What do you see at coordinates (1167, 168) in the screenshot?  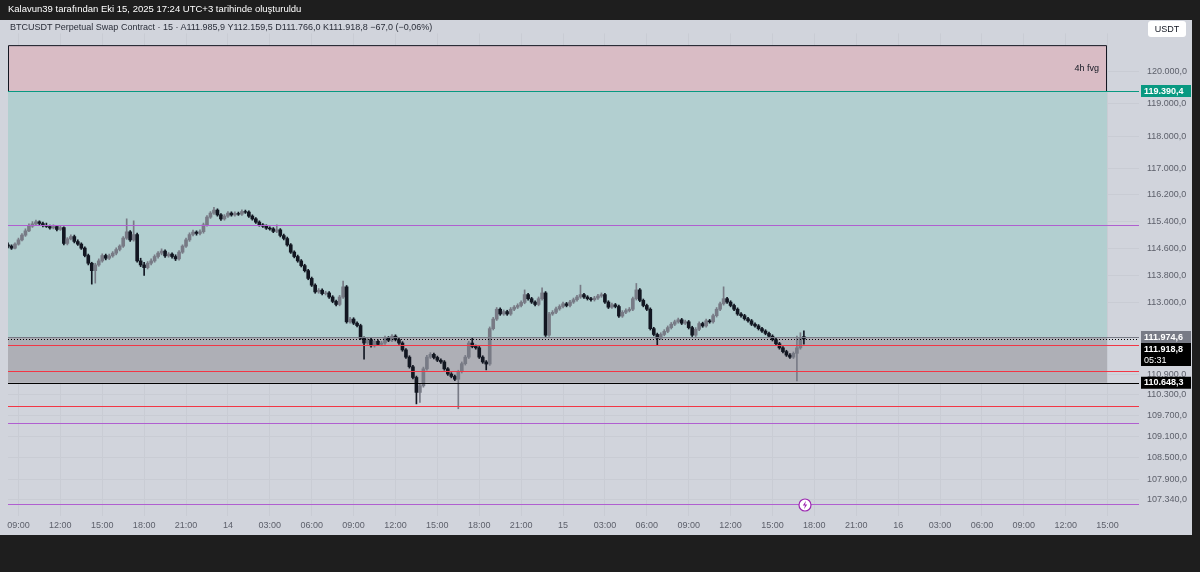 I see `y-tick-label: 117.000,0` at bounding box center [1167, 168].